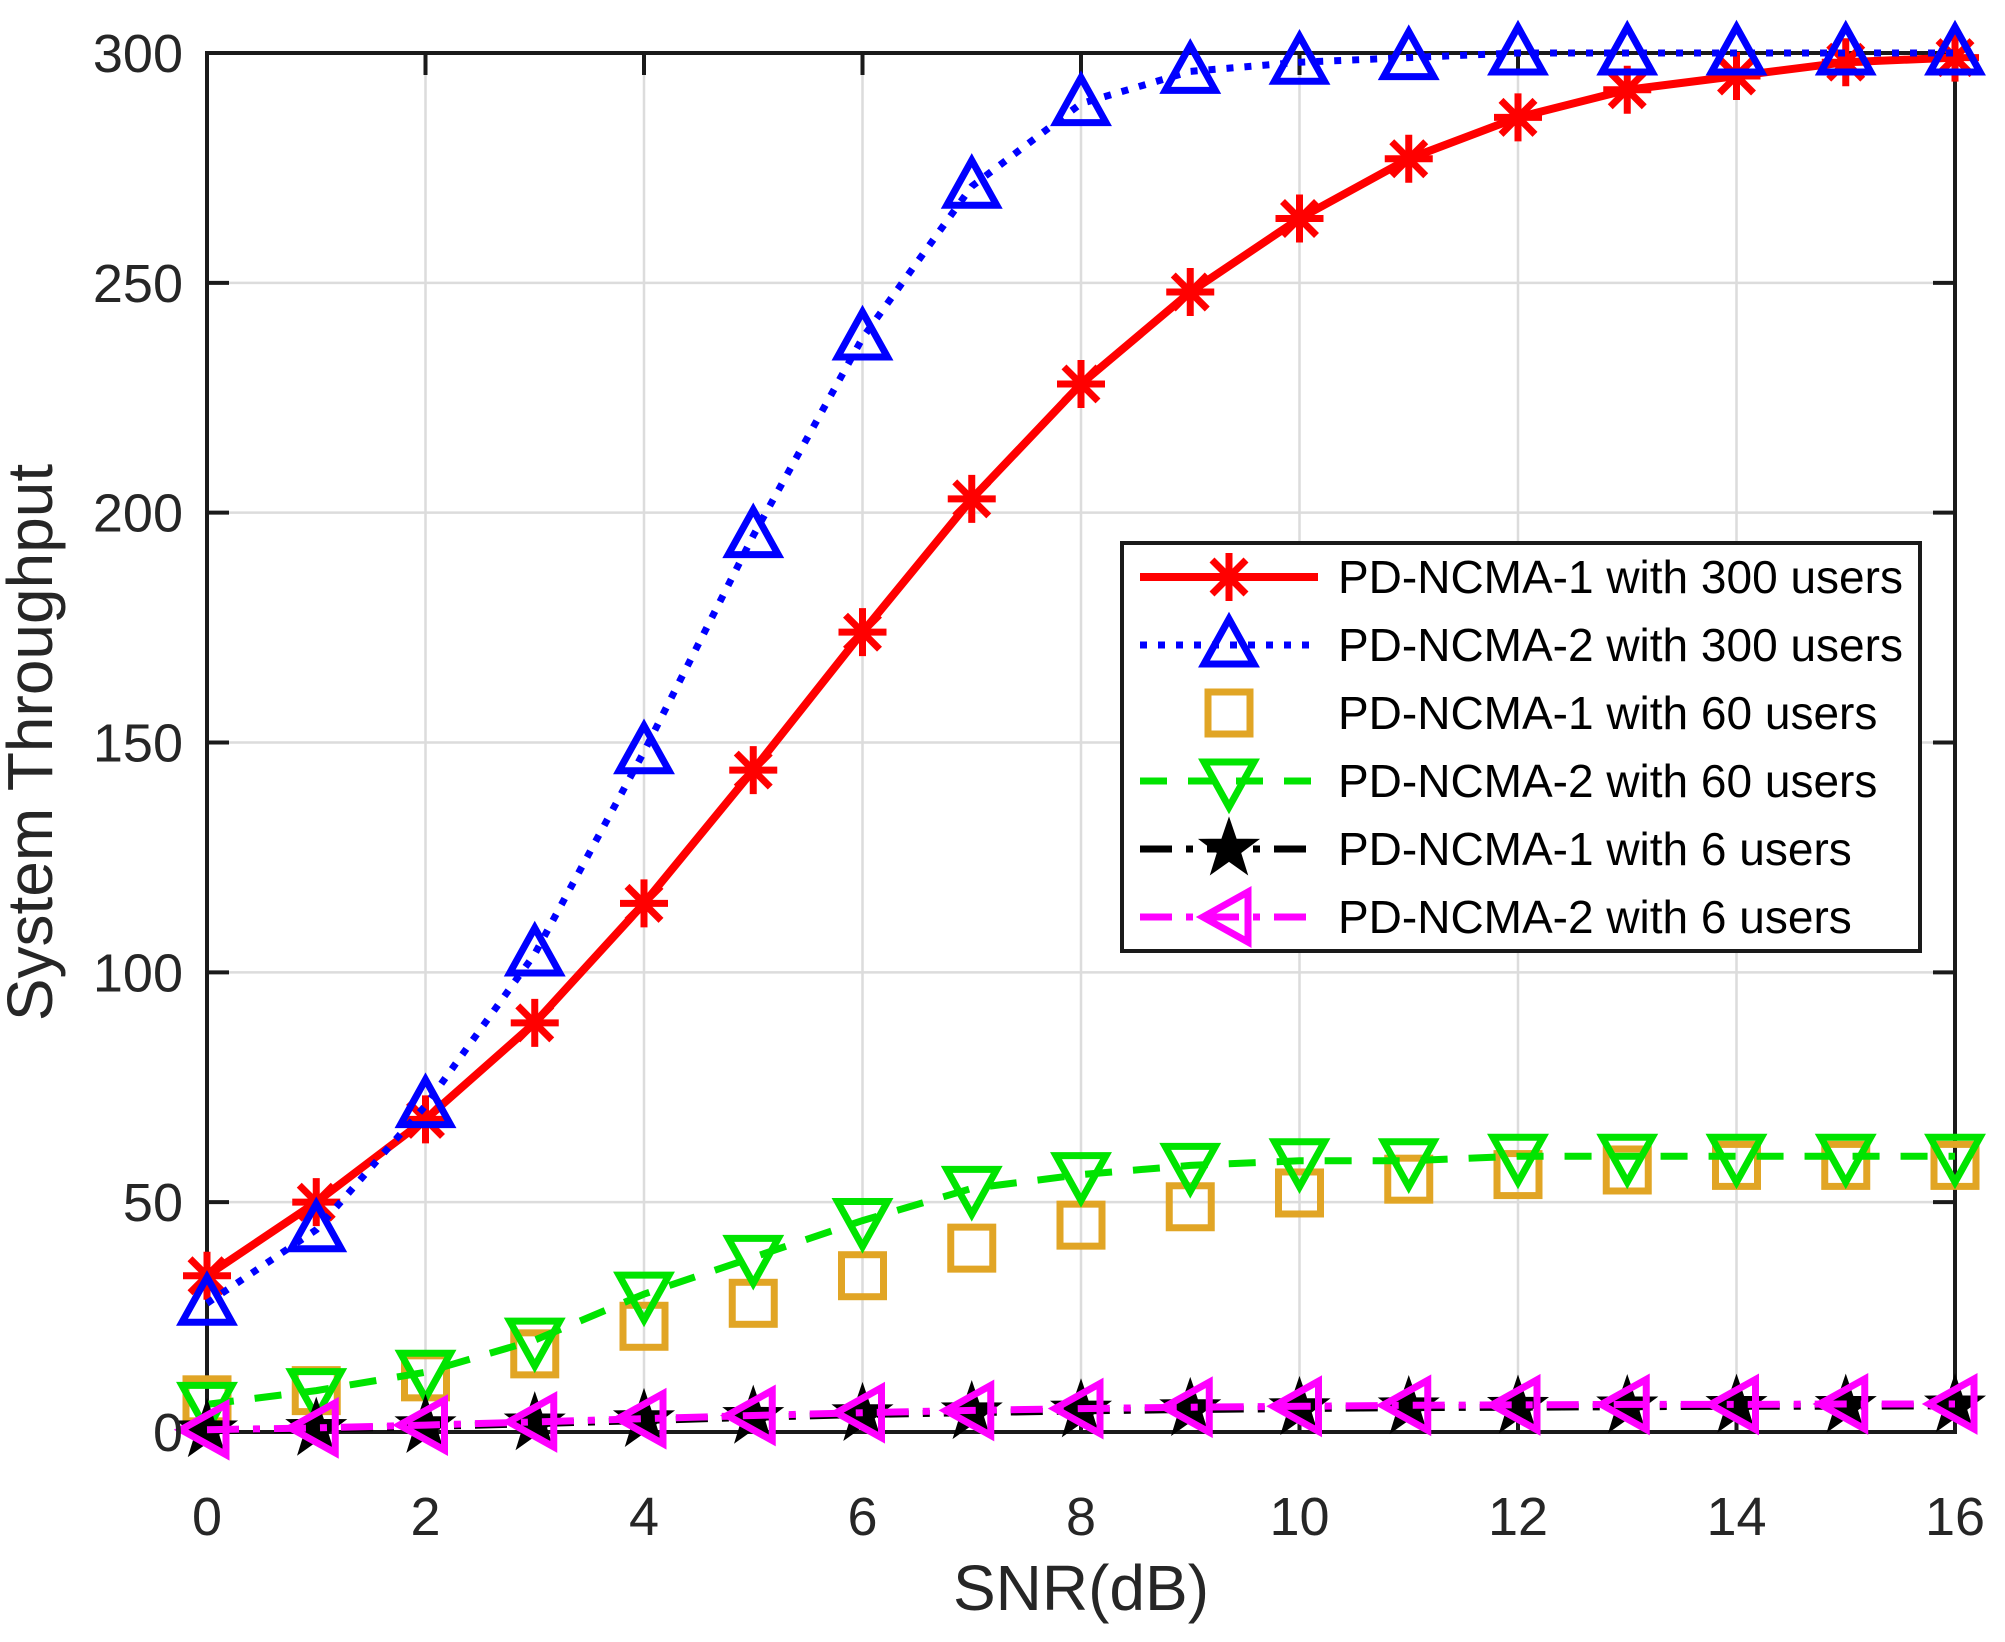 The height and width of the screenshot is (1642, 2005). What do you see at coordinates (1620, 645) in the screenshot?
I see `legend-label: PD-NCMA-2 with 300 users` at bounding box center [1620, 645].